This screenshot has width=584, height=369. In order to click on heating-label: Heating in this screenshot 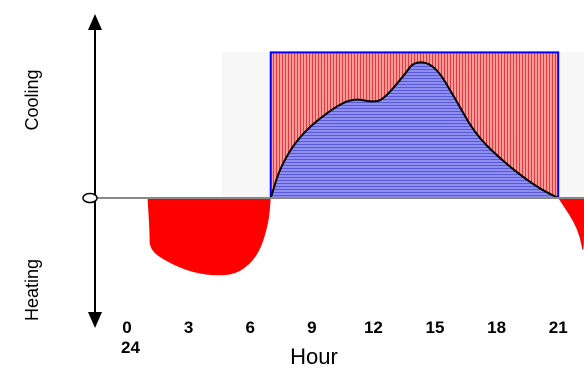, I will do `click(32, 290)`.